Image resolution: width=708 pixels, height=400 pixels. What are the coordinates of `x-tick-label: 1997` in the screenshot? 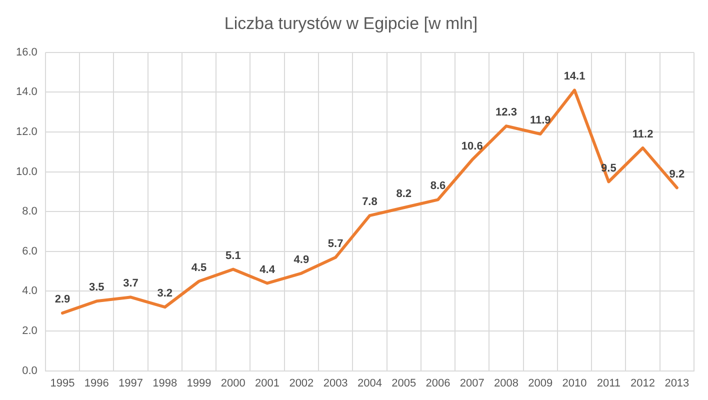 It's located at (130, 383).